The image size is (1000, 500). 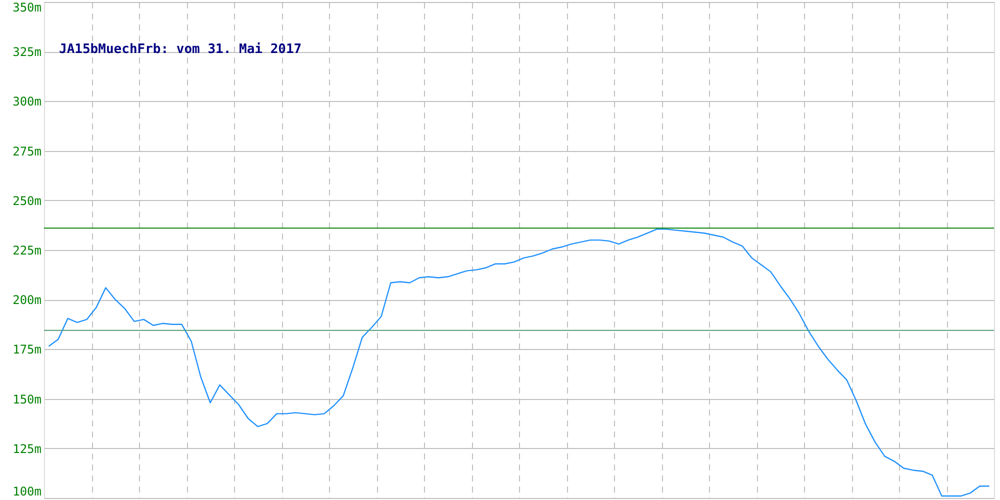 I want to click on y-tick-label: 100m, so click(x=27, y=491).